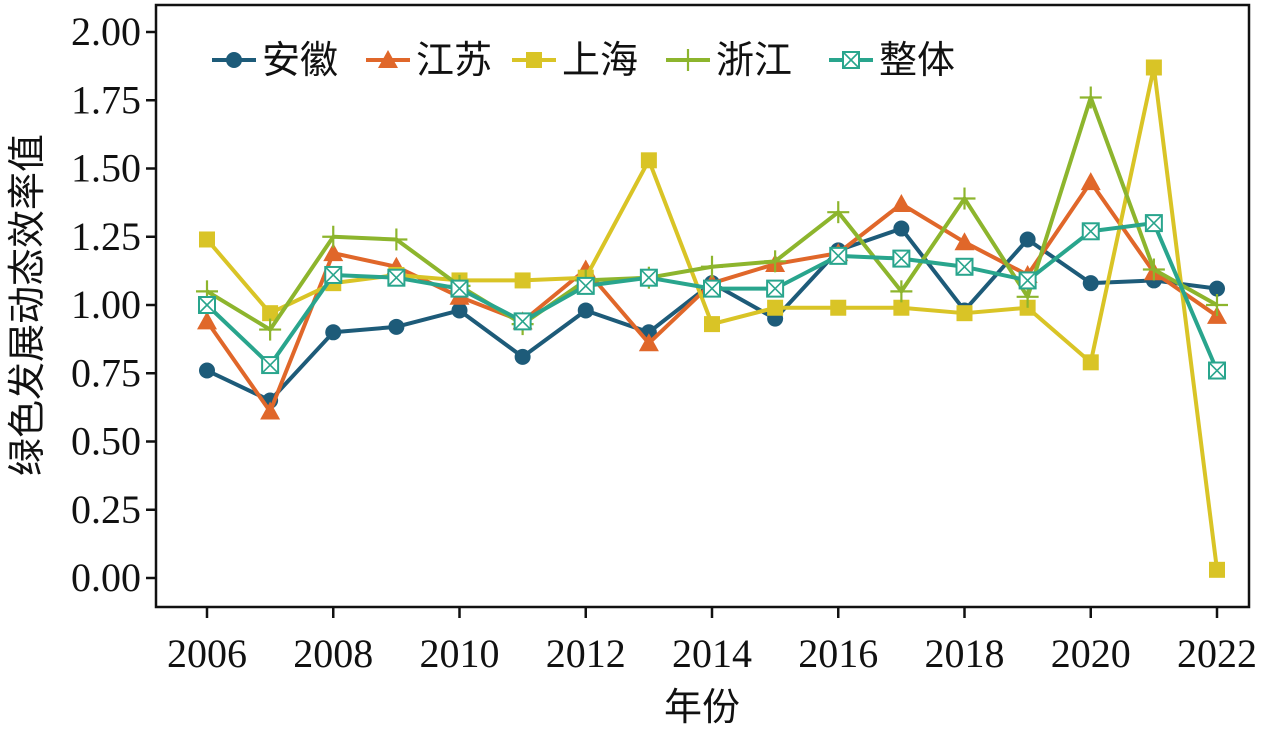 The width and height of the screenshot is (1269, 733). What do you see at coordinates (586, 653) in the screenshot?
I see `x-tick-label: 2012` at bounding box center [586, 653].